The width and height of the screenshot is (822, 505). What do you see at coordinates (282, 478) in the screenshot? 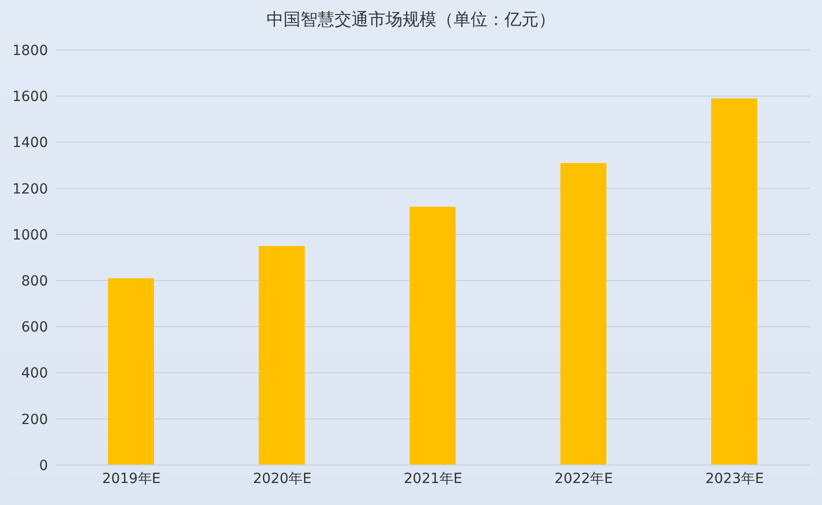
I see `x-tick-label: 2020年E` at bounding box center [282, 478].